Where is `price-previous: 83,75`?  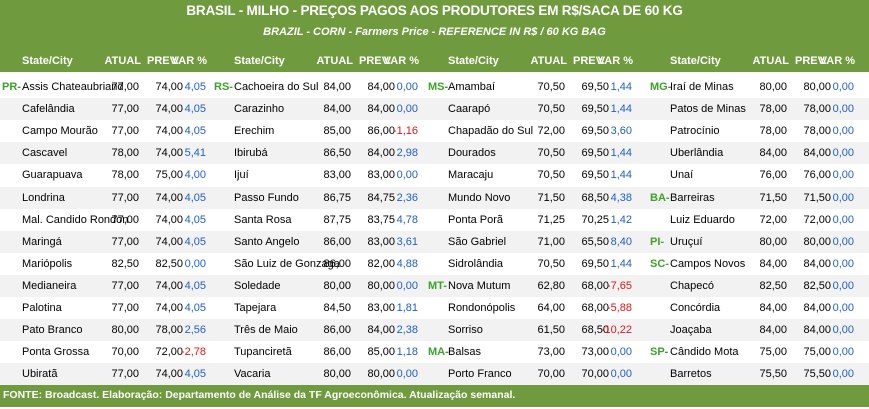 price-previous: 83,75 is located at coordinates (381, 219).